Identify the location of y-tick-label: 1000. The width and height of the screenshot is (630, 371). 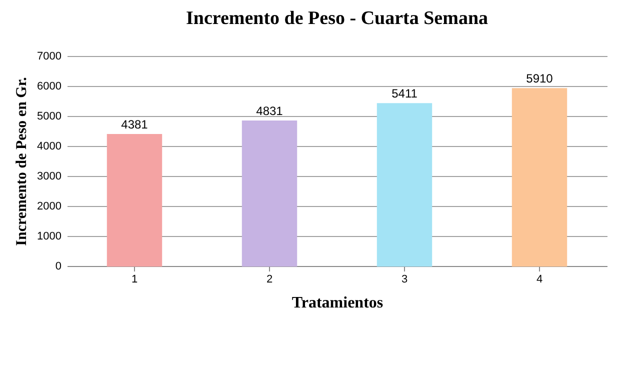
(49, 236).